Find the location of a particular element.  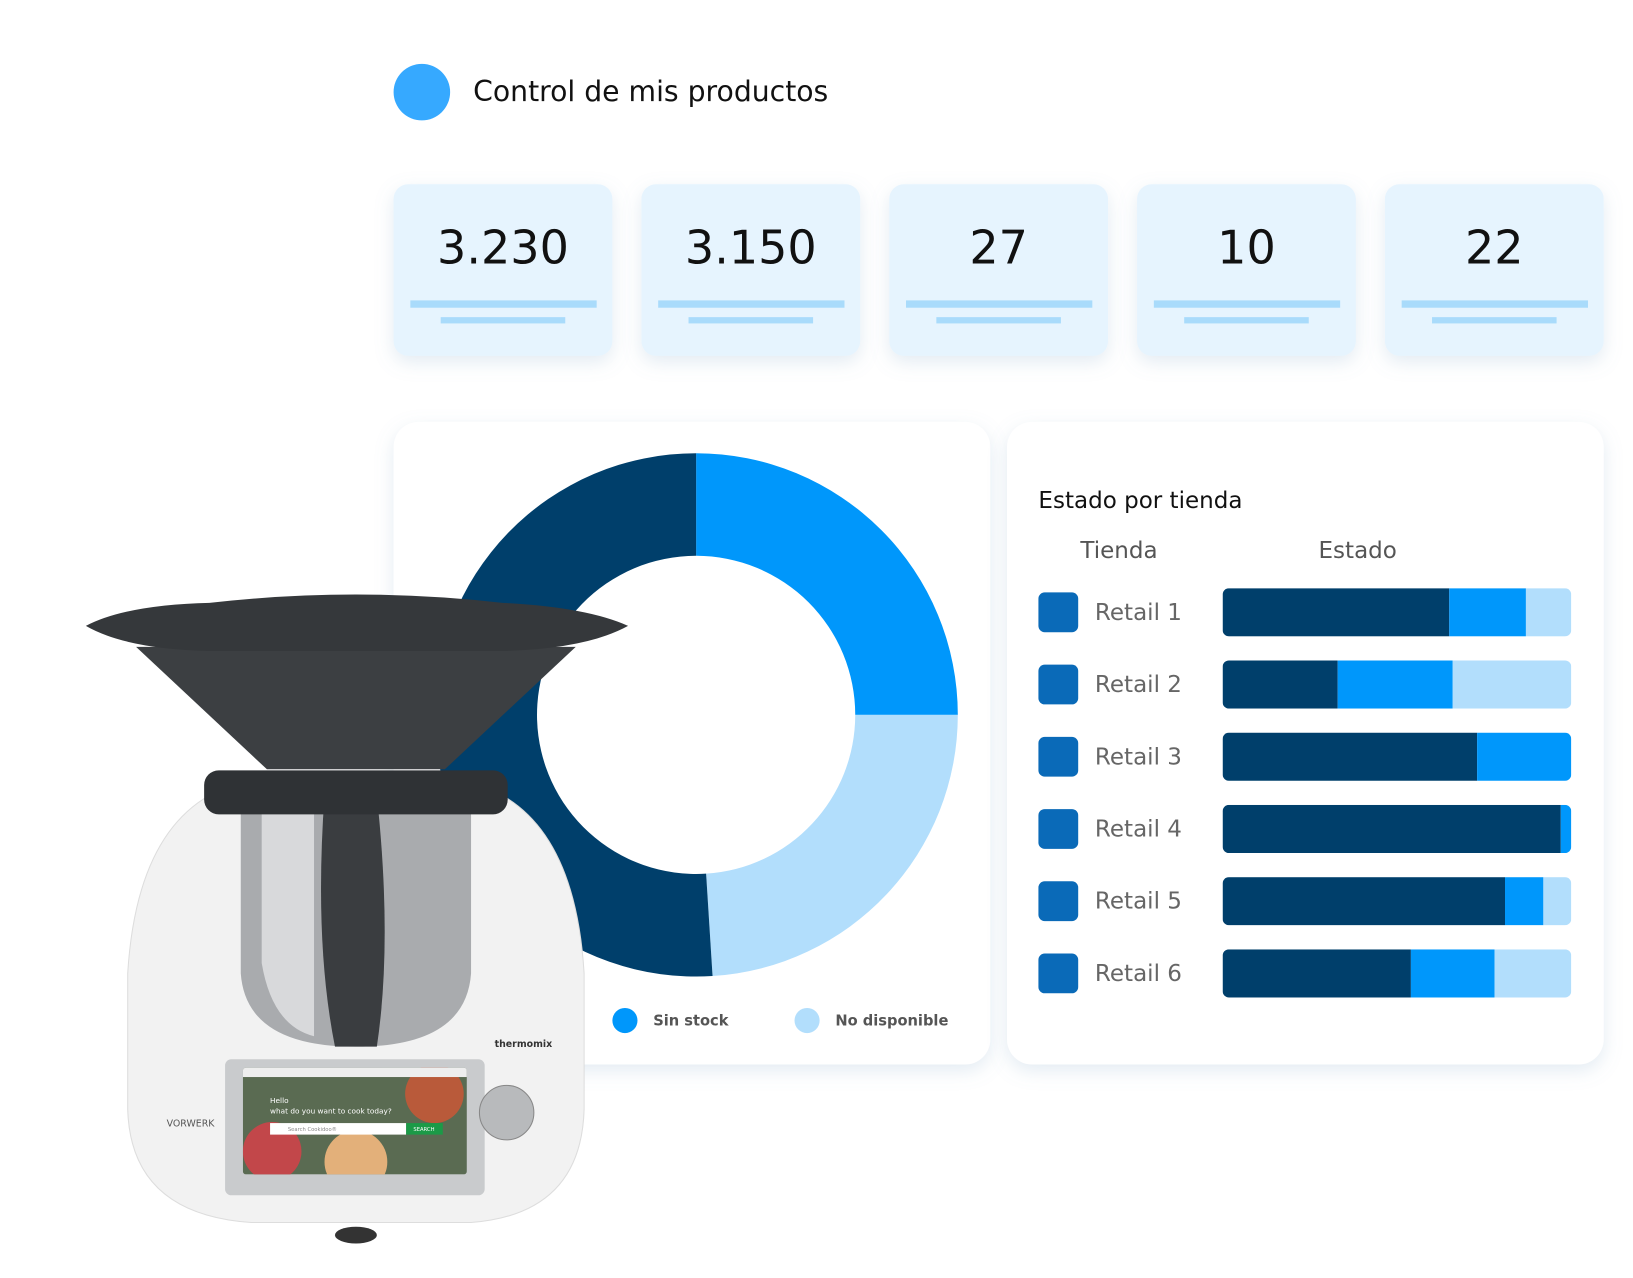

store-label: Retail 1 is located at coordinates (1138, 613).